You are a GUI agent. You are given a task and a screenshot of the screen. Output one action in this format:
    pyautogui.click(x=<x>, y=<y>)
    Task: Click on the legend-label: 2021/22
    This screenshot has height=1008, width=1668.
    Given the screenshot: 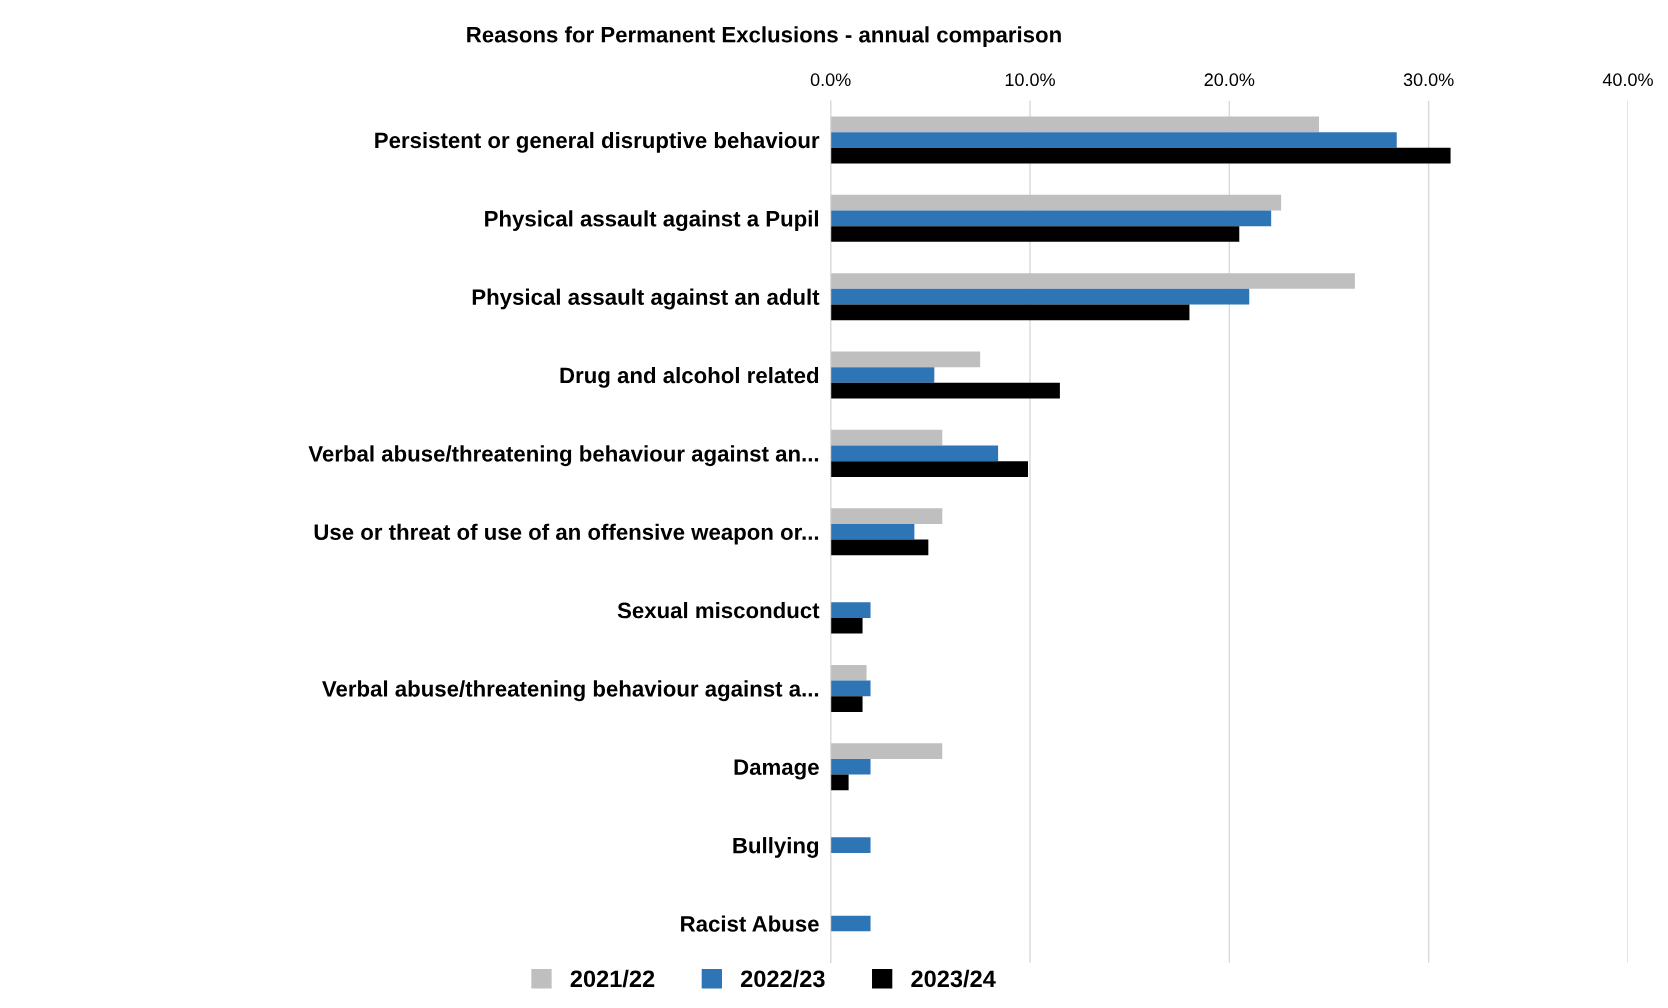 What is the action you would take?
    pyautogui.click(x=612, y=978)
    